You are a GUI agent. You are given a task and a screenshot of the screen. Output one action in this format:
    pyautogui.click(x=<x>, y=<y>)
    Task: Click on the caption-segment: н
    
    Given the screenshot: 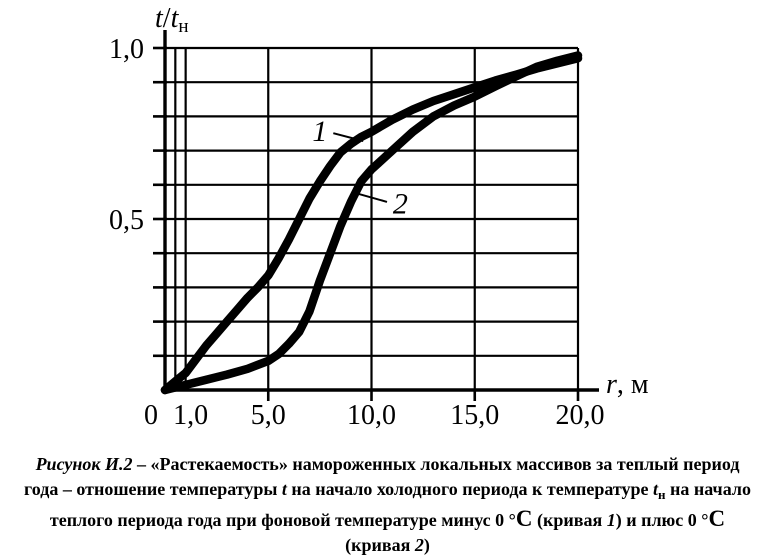 What is the action you would take?
    pyautogui.click(x=662, y=494)
    